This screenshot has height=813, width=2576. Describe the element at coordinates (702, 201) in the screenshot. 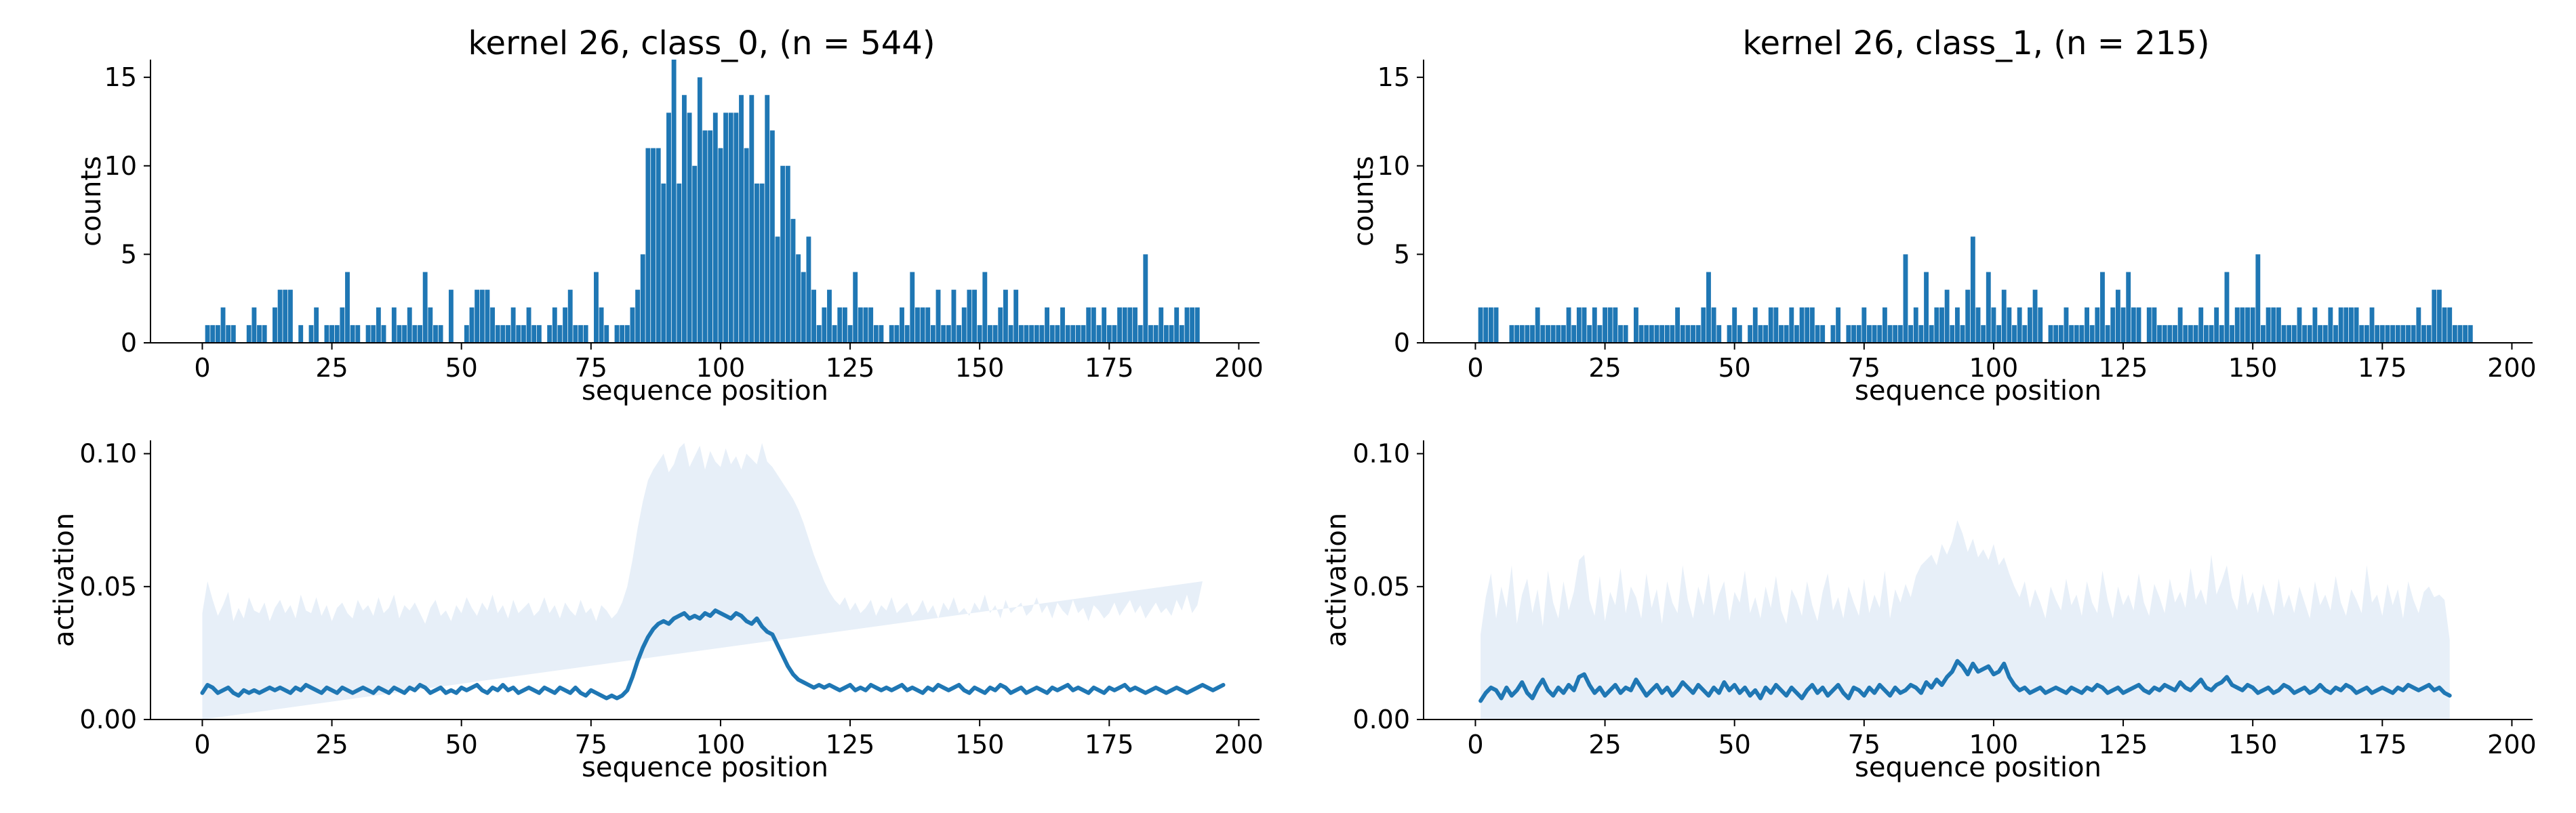

I see `plot-marks` at that location.